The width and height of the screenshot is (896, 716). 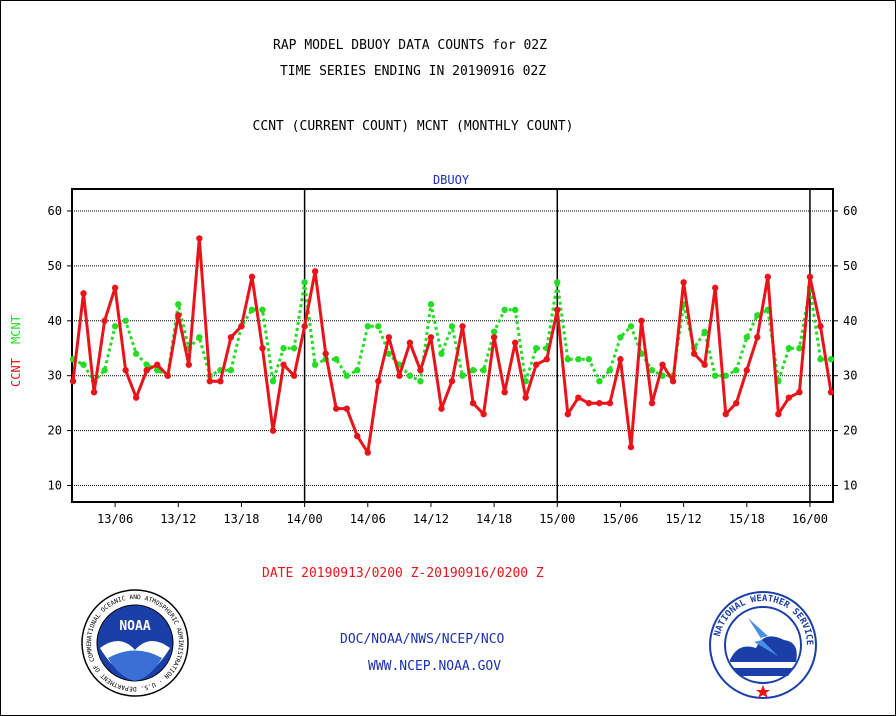 What do you see at coordinates (431, 519) in the screenshot?
I see `x-tick-label: 14/12` at bounding box center [431, 519].